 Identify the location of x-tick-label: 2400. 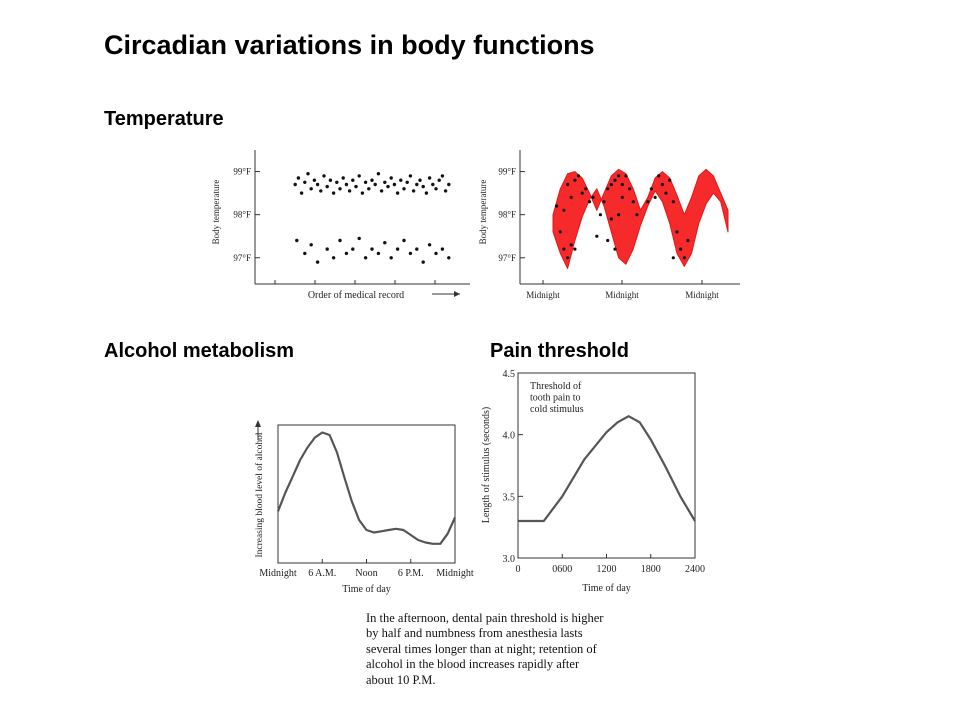
(695, 569).